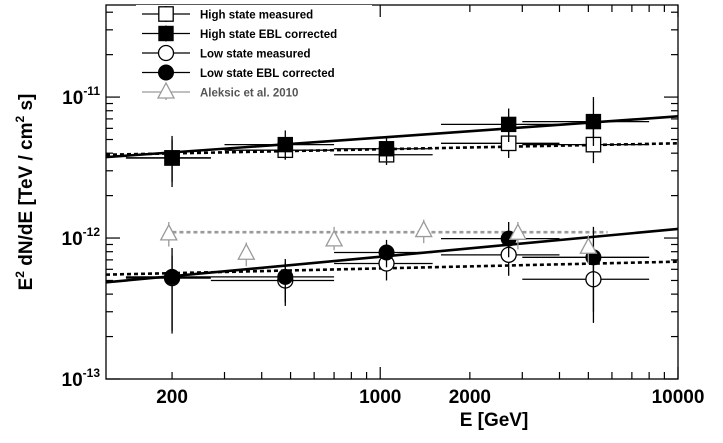 This screenshot has width=723, height=443. Describe the element at coordinates (470, 397) in the screenshot. I see `x-tick-label: 2000` at that location.